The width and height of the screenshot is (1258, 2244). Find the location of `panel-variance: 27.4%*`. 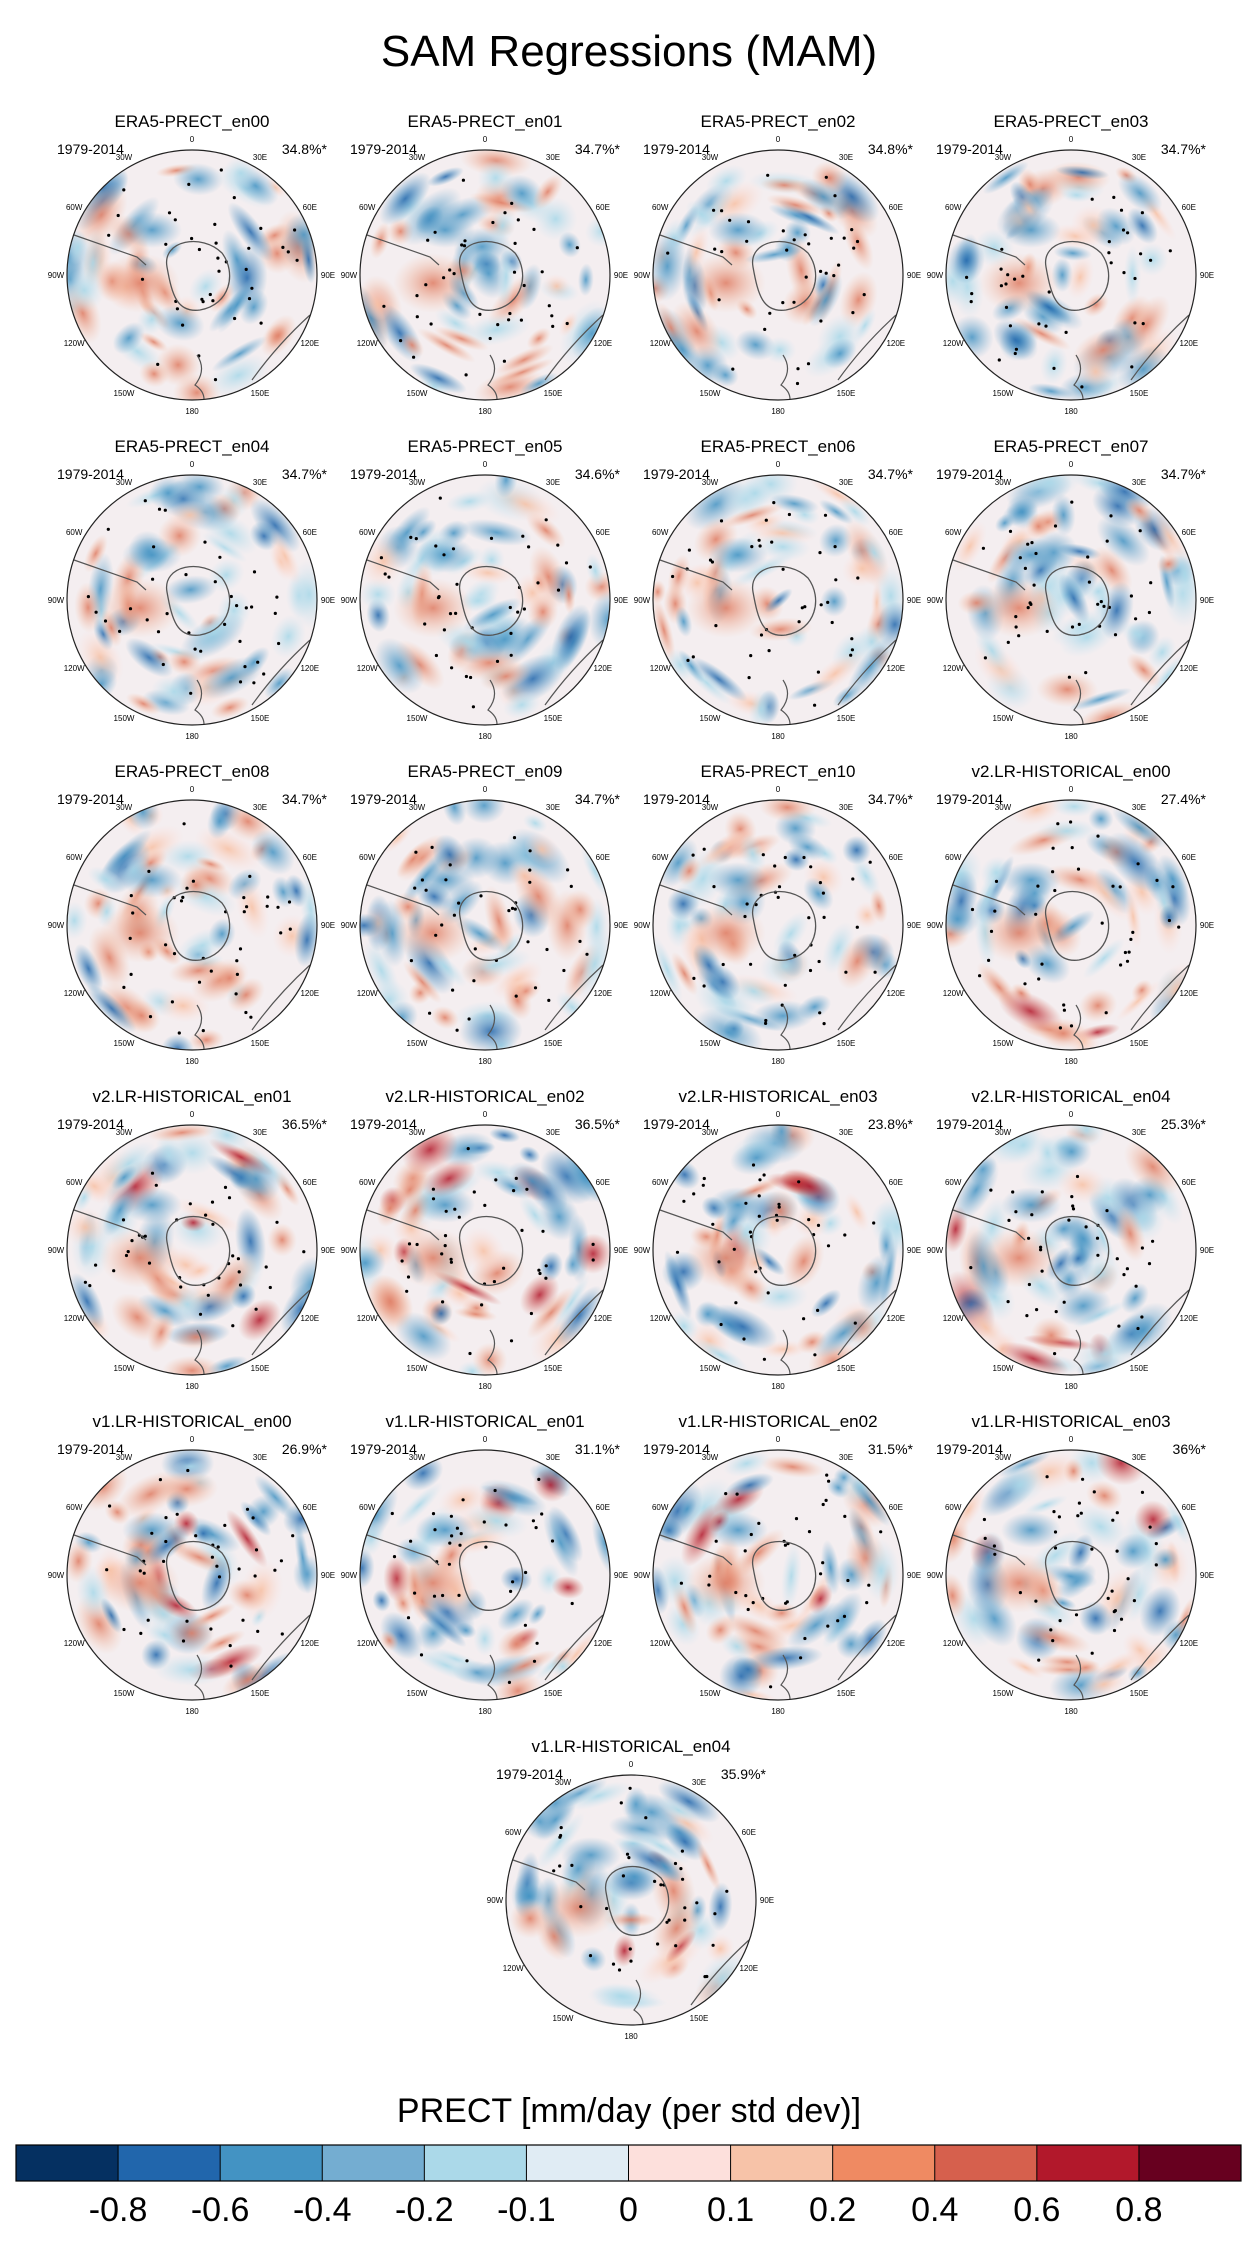

panel-variance: 27.4%* is located at coordinates (1184, 799).